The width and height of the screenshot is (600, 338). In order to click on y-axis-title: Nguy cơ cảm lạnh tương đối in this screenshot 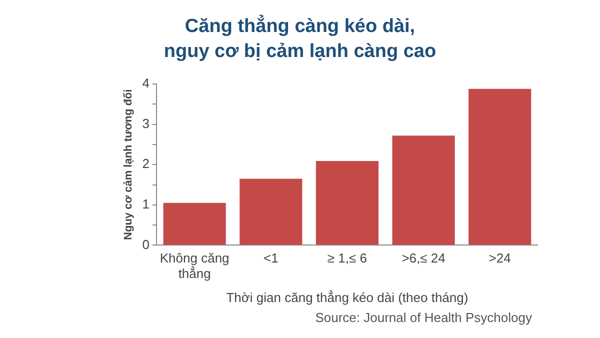, I will do `click(128, 164)`.